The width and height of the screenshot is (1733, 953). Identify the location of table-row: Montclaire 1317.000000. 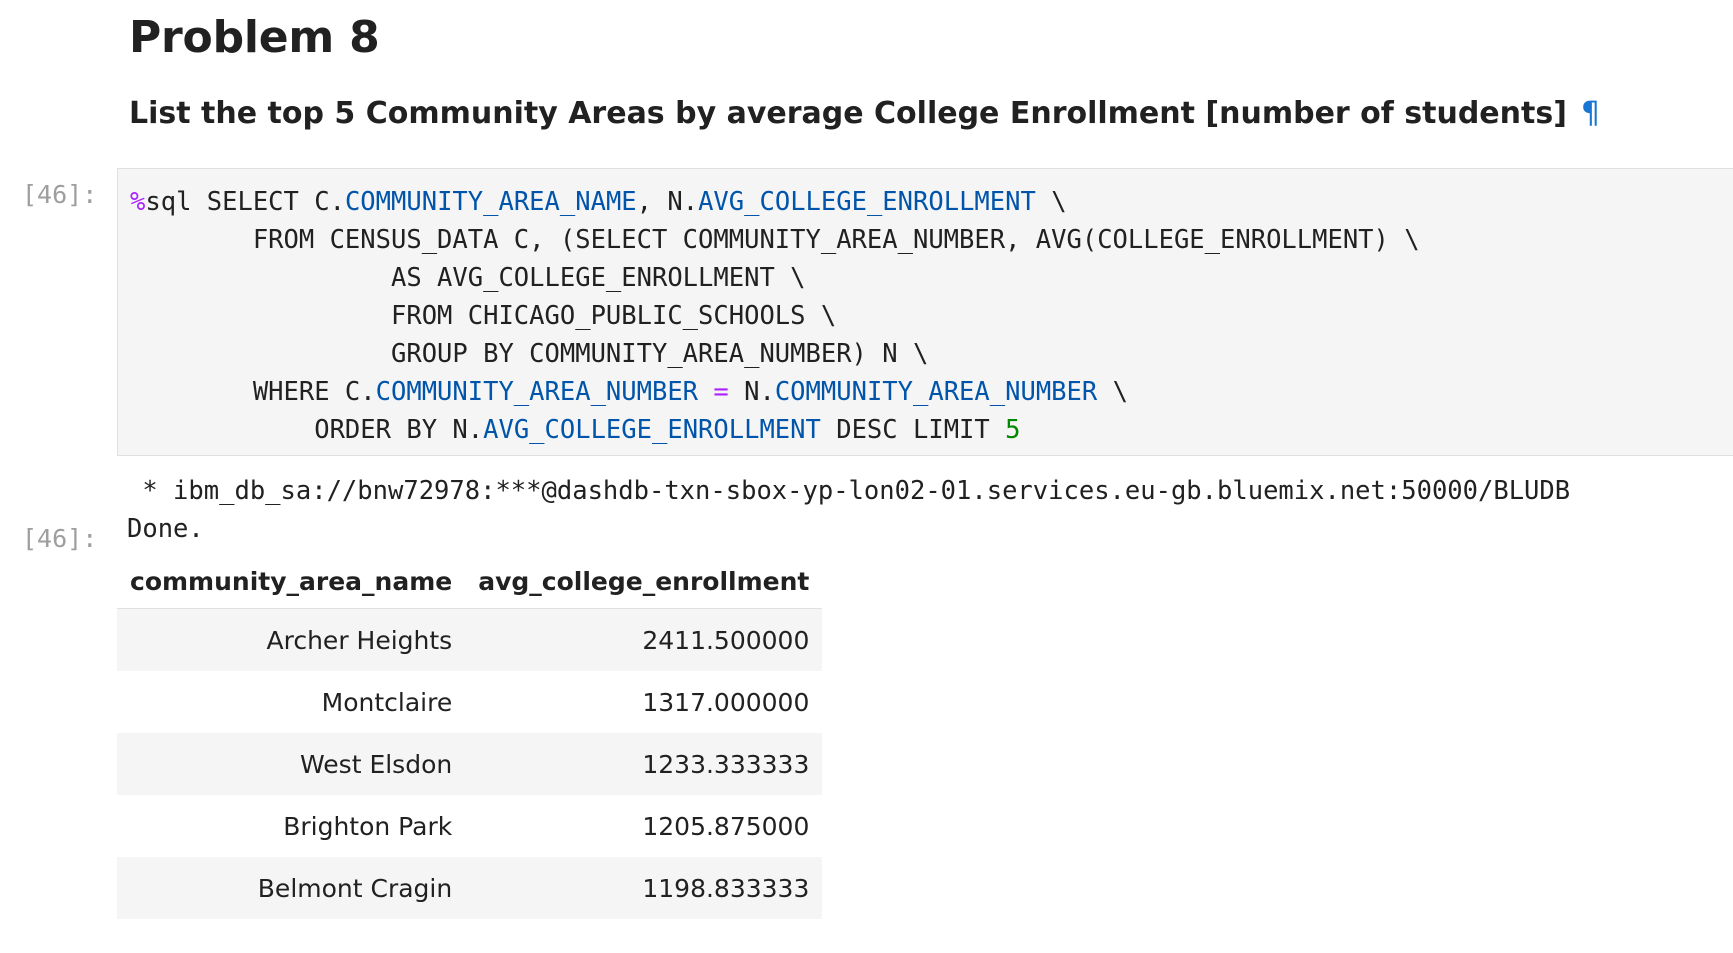
(470, 702).